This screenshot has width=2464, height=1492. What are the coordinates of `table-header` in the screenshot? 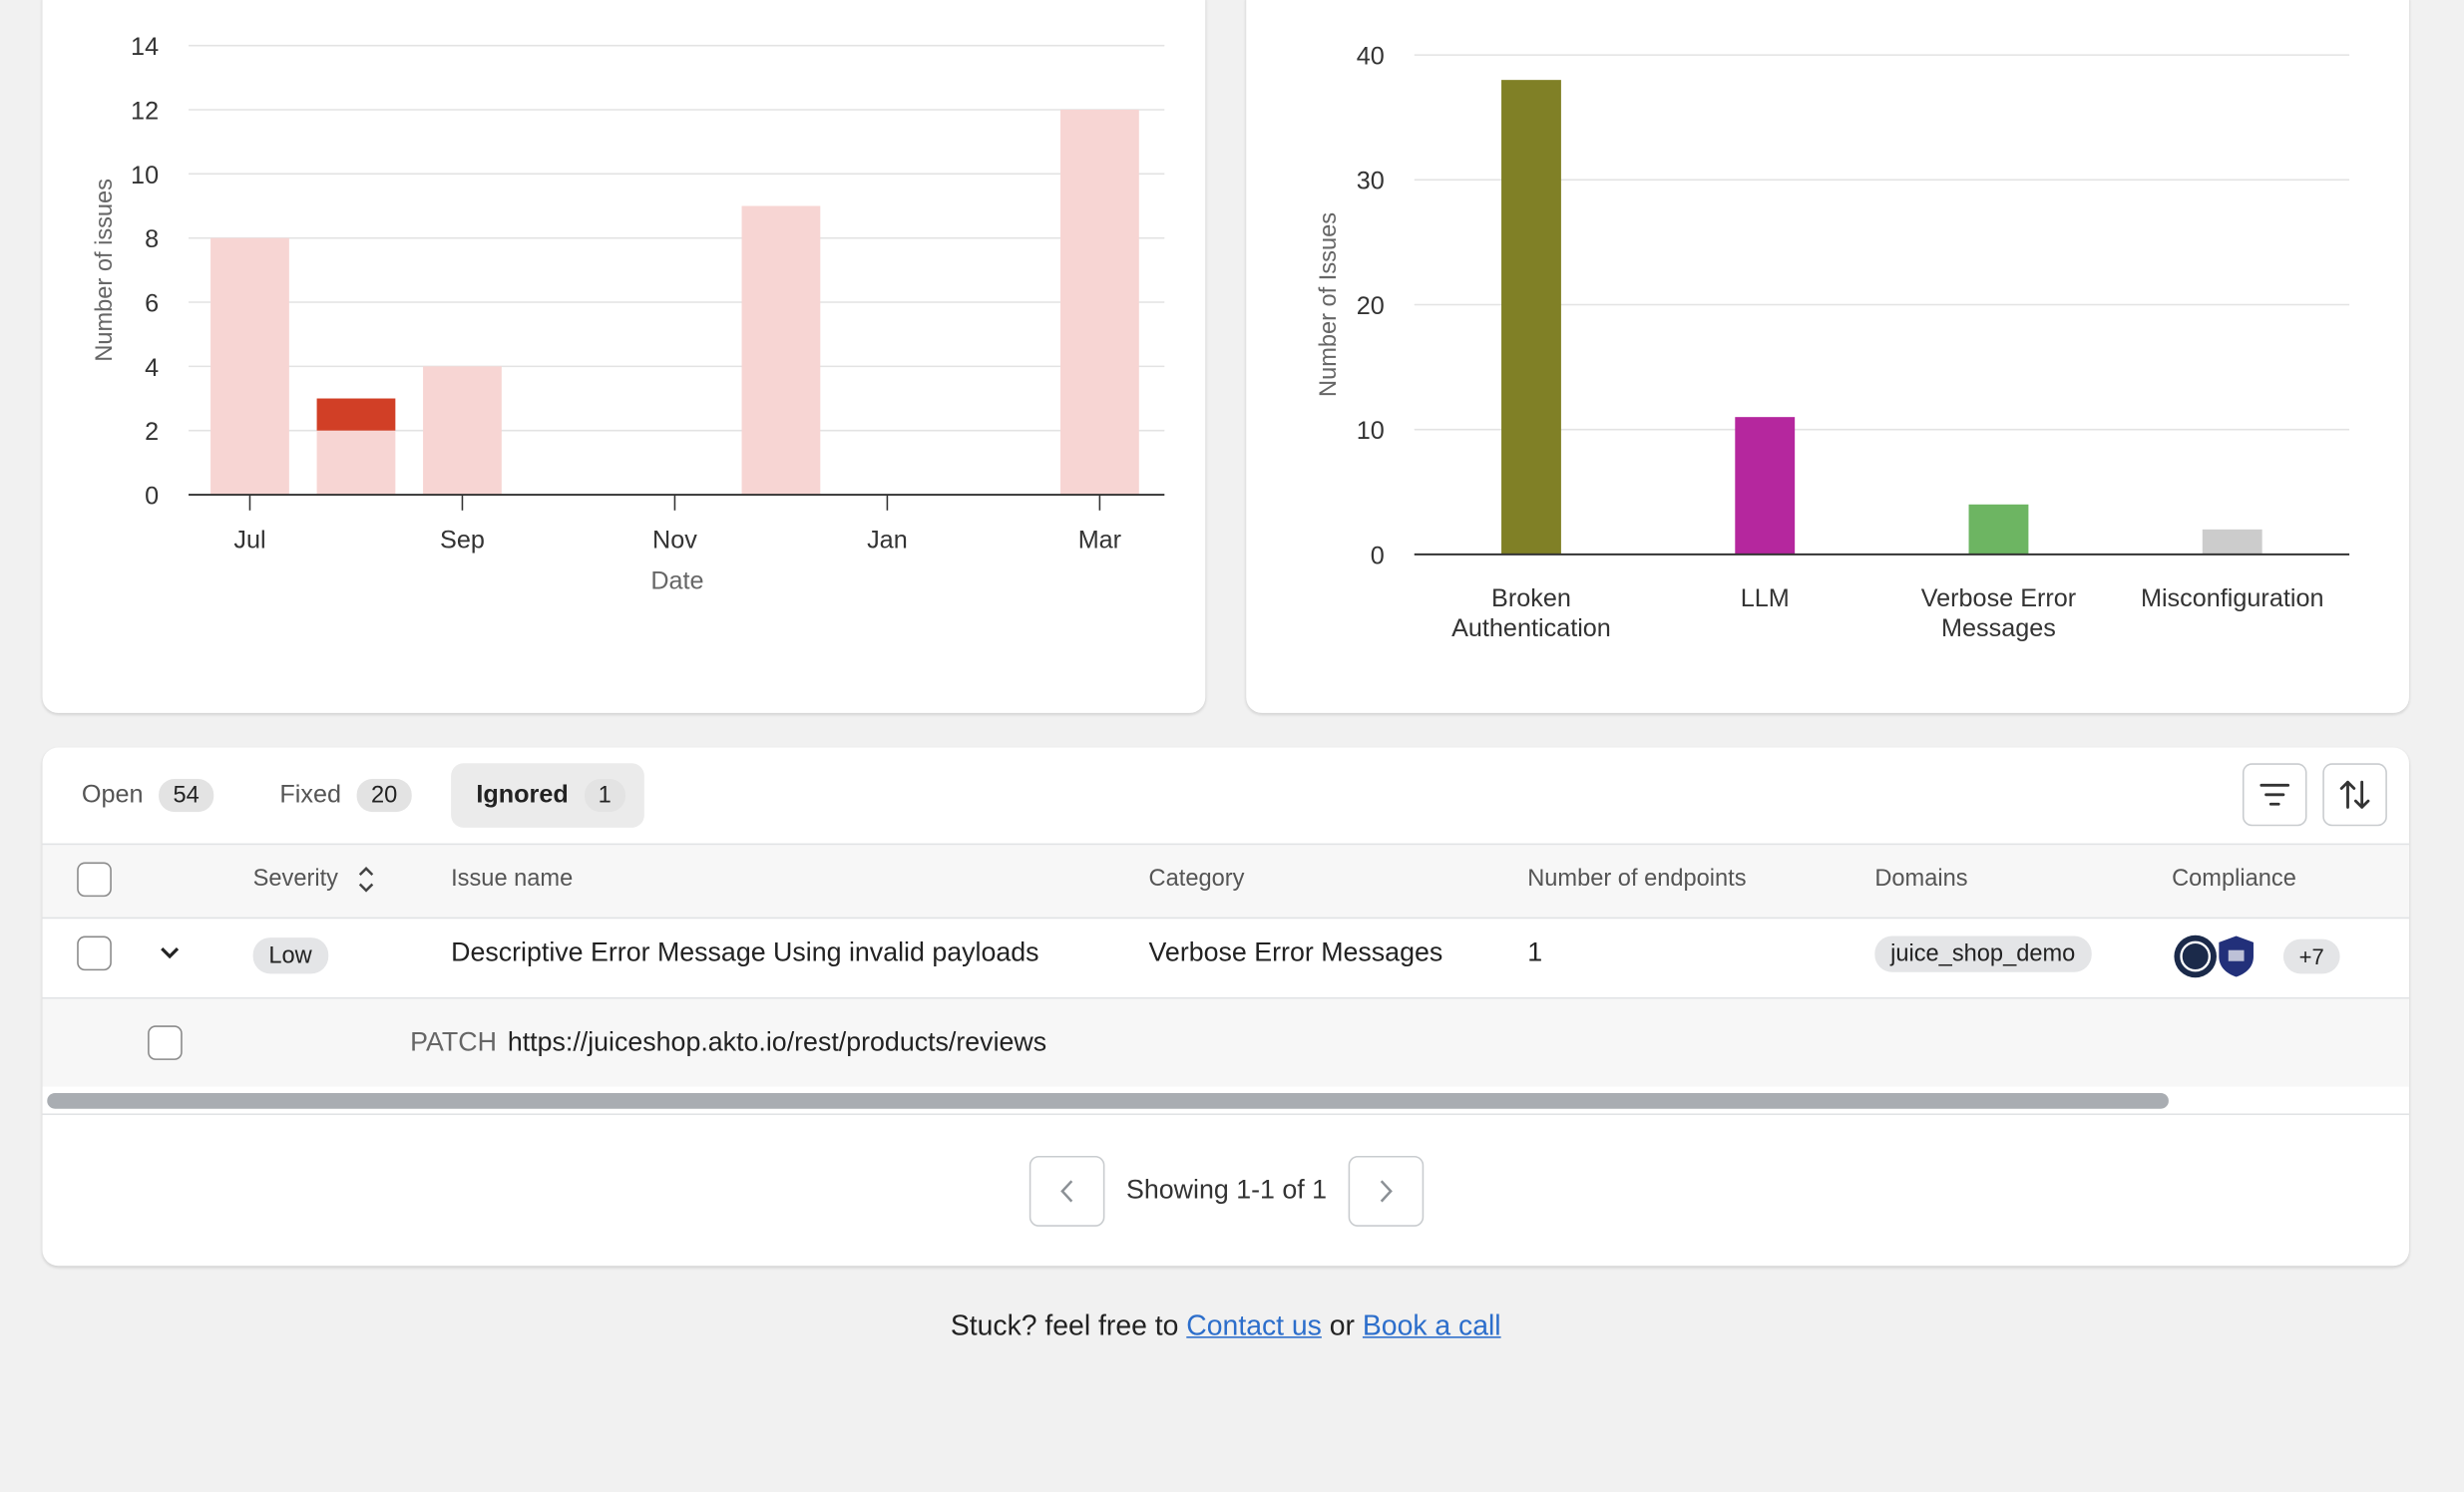 It's located at (1225, 881).